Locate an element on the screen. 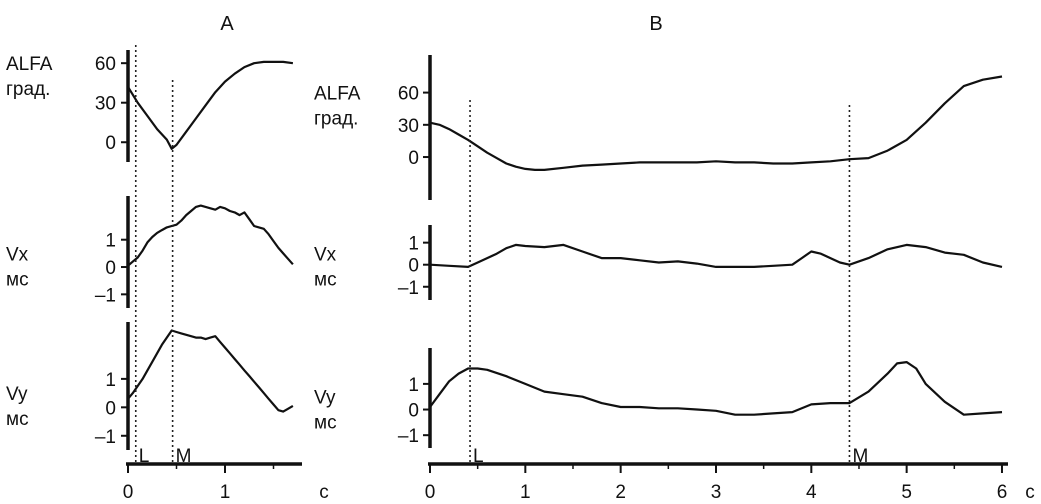 Image resolution: width=1041 pixels, height=504 pixels. panel-title: B is located at coordinates (655, 24).